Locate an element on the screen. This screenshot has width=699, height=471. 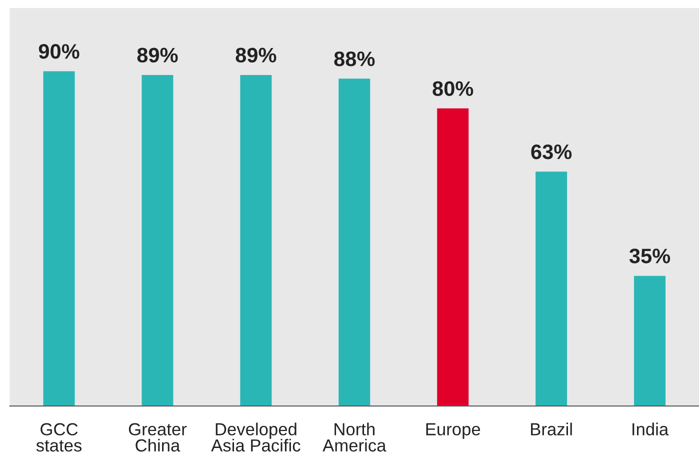
data-label: 35% is located at coordinates (649, 256).